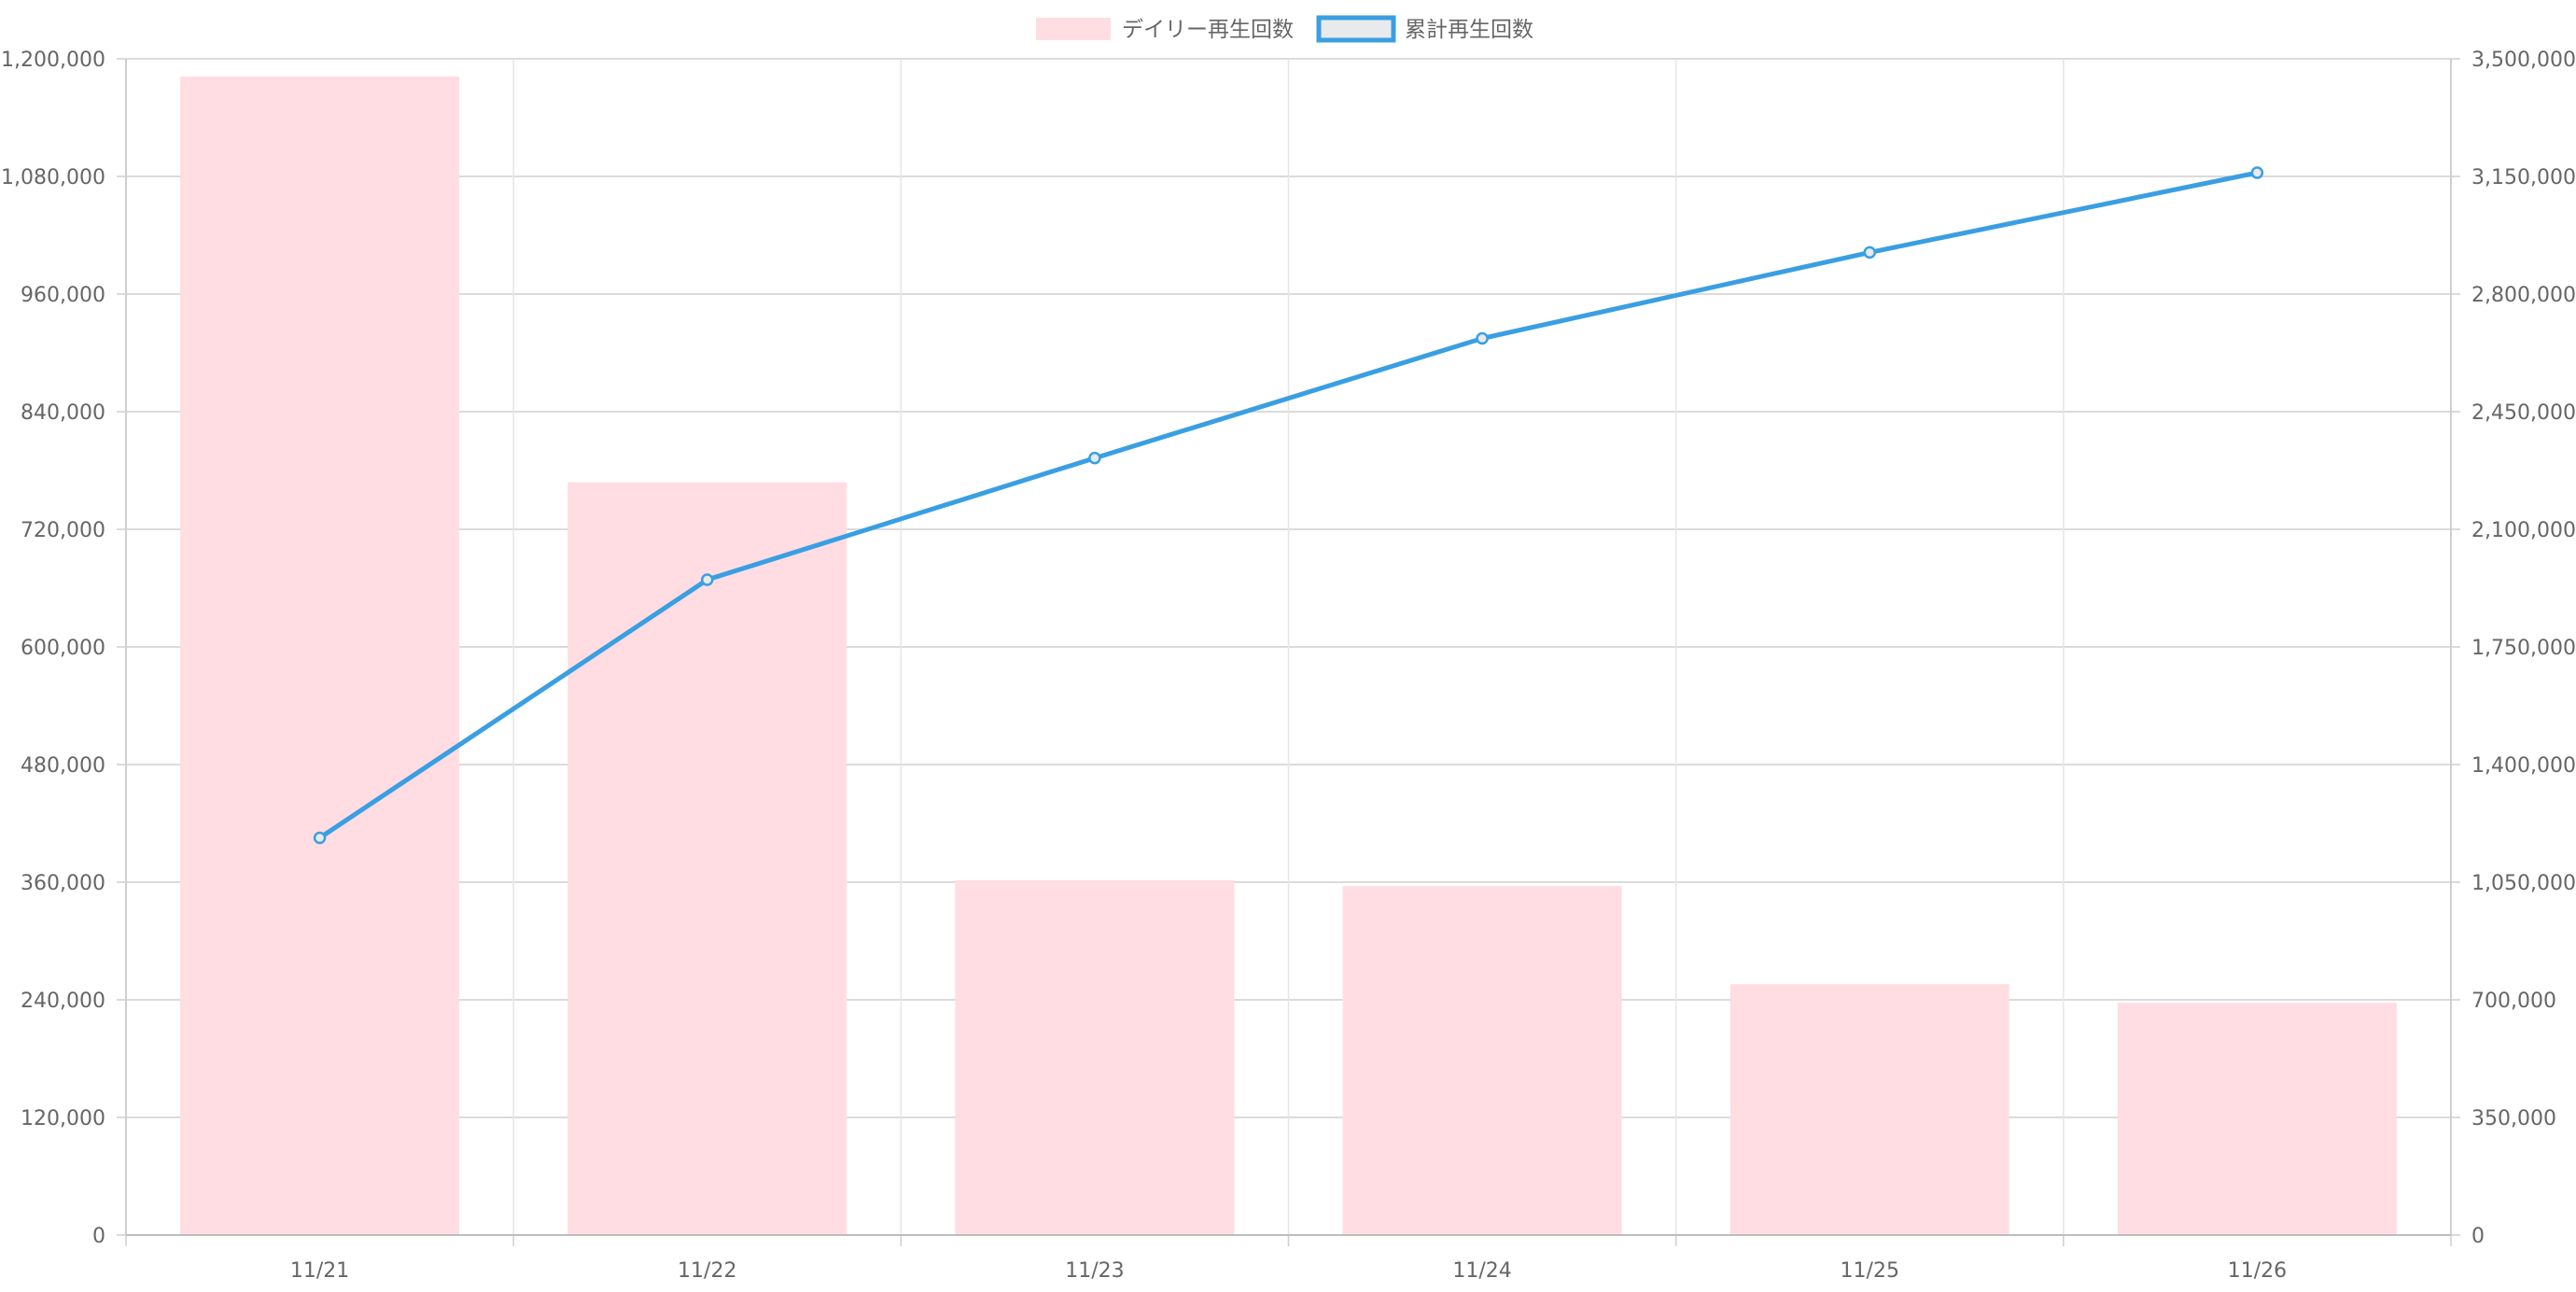 This screenshot has height=1292, width=2576. I want to click on legend-swatch-daily, so click(1073, 29).